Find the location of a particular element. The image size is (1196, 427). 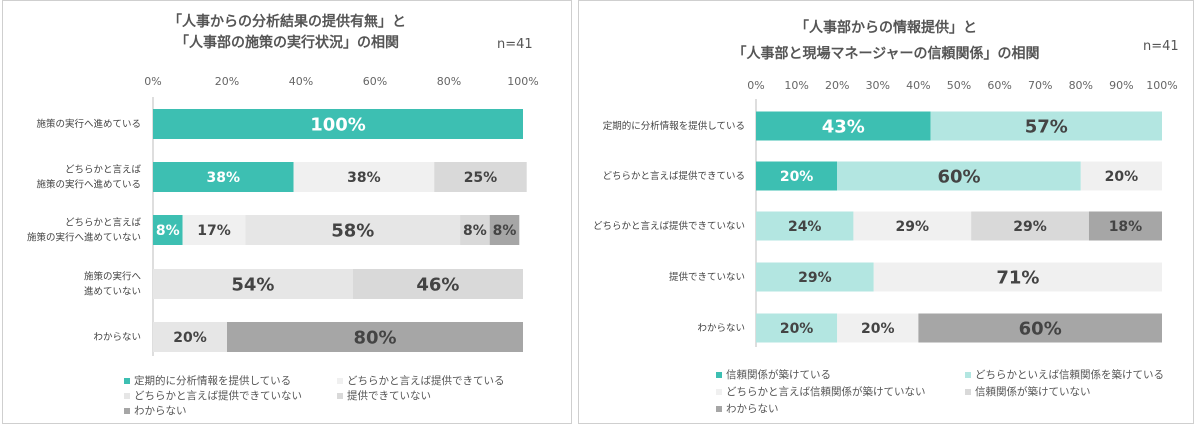

legend-label: 信頼関係が築けていない is located at coordinates (1033, 392).